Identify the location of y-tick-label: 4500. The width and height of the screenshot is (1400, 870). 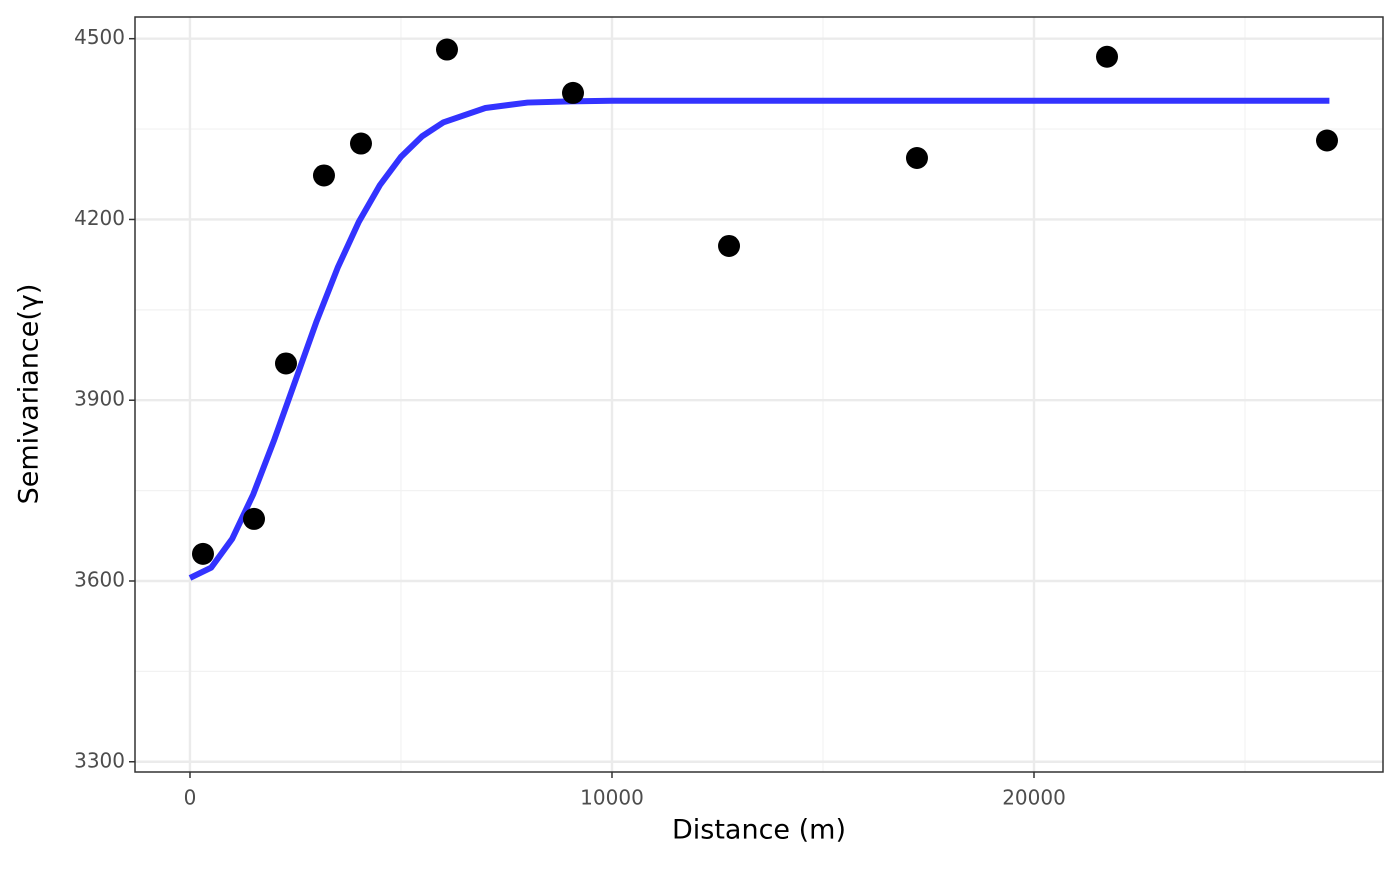
(99, 37).